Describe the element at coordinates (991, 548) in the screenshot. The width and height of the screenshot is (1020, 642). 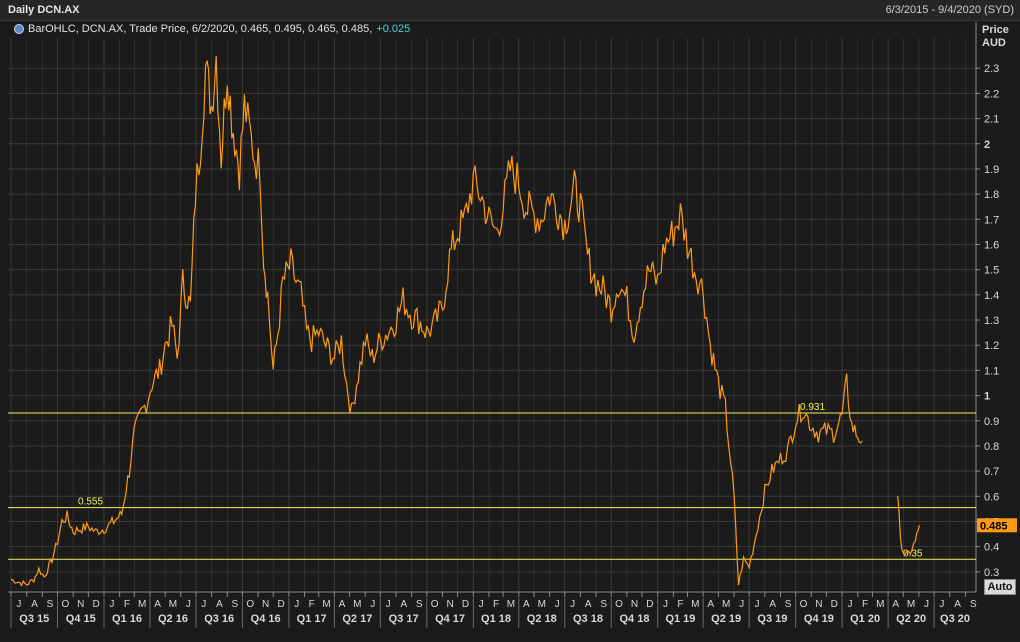
I see `y-tick-label: 0.4` at that location.